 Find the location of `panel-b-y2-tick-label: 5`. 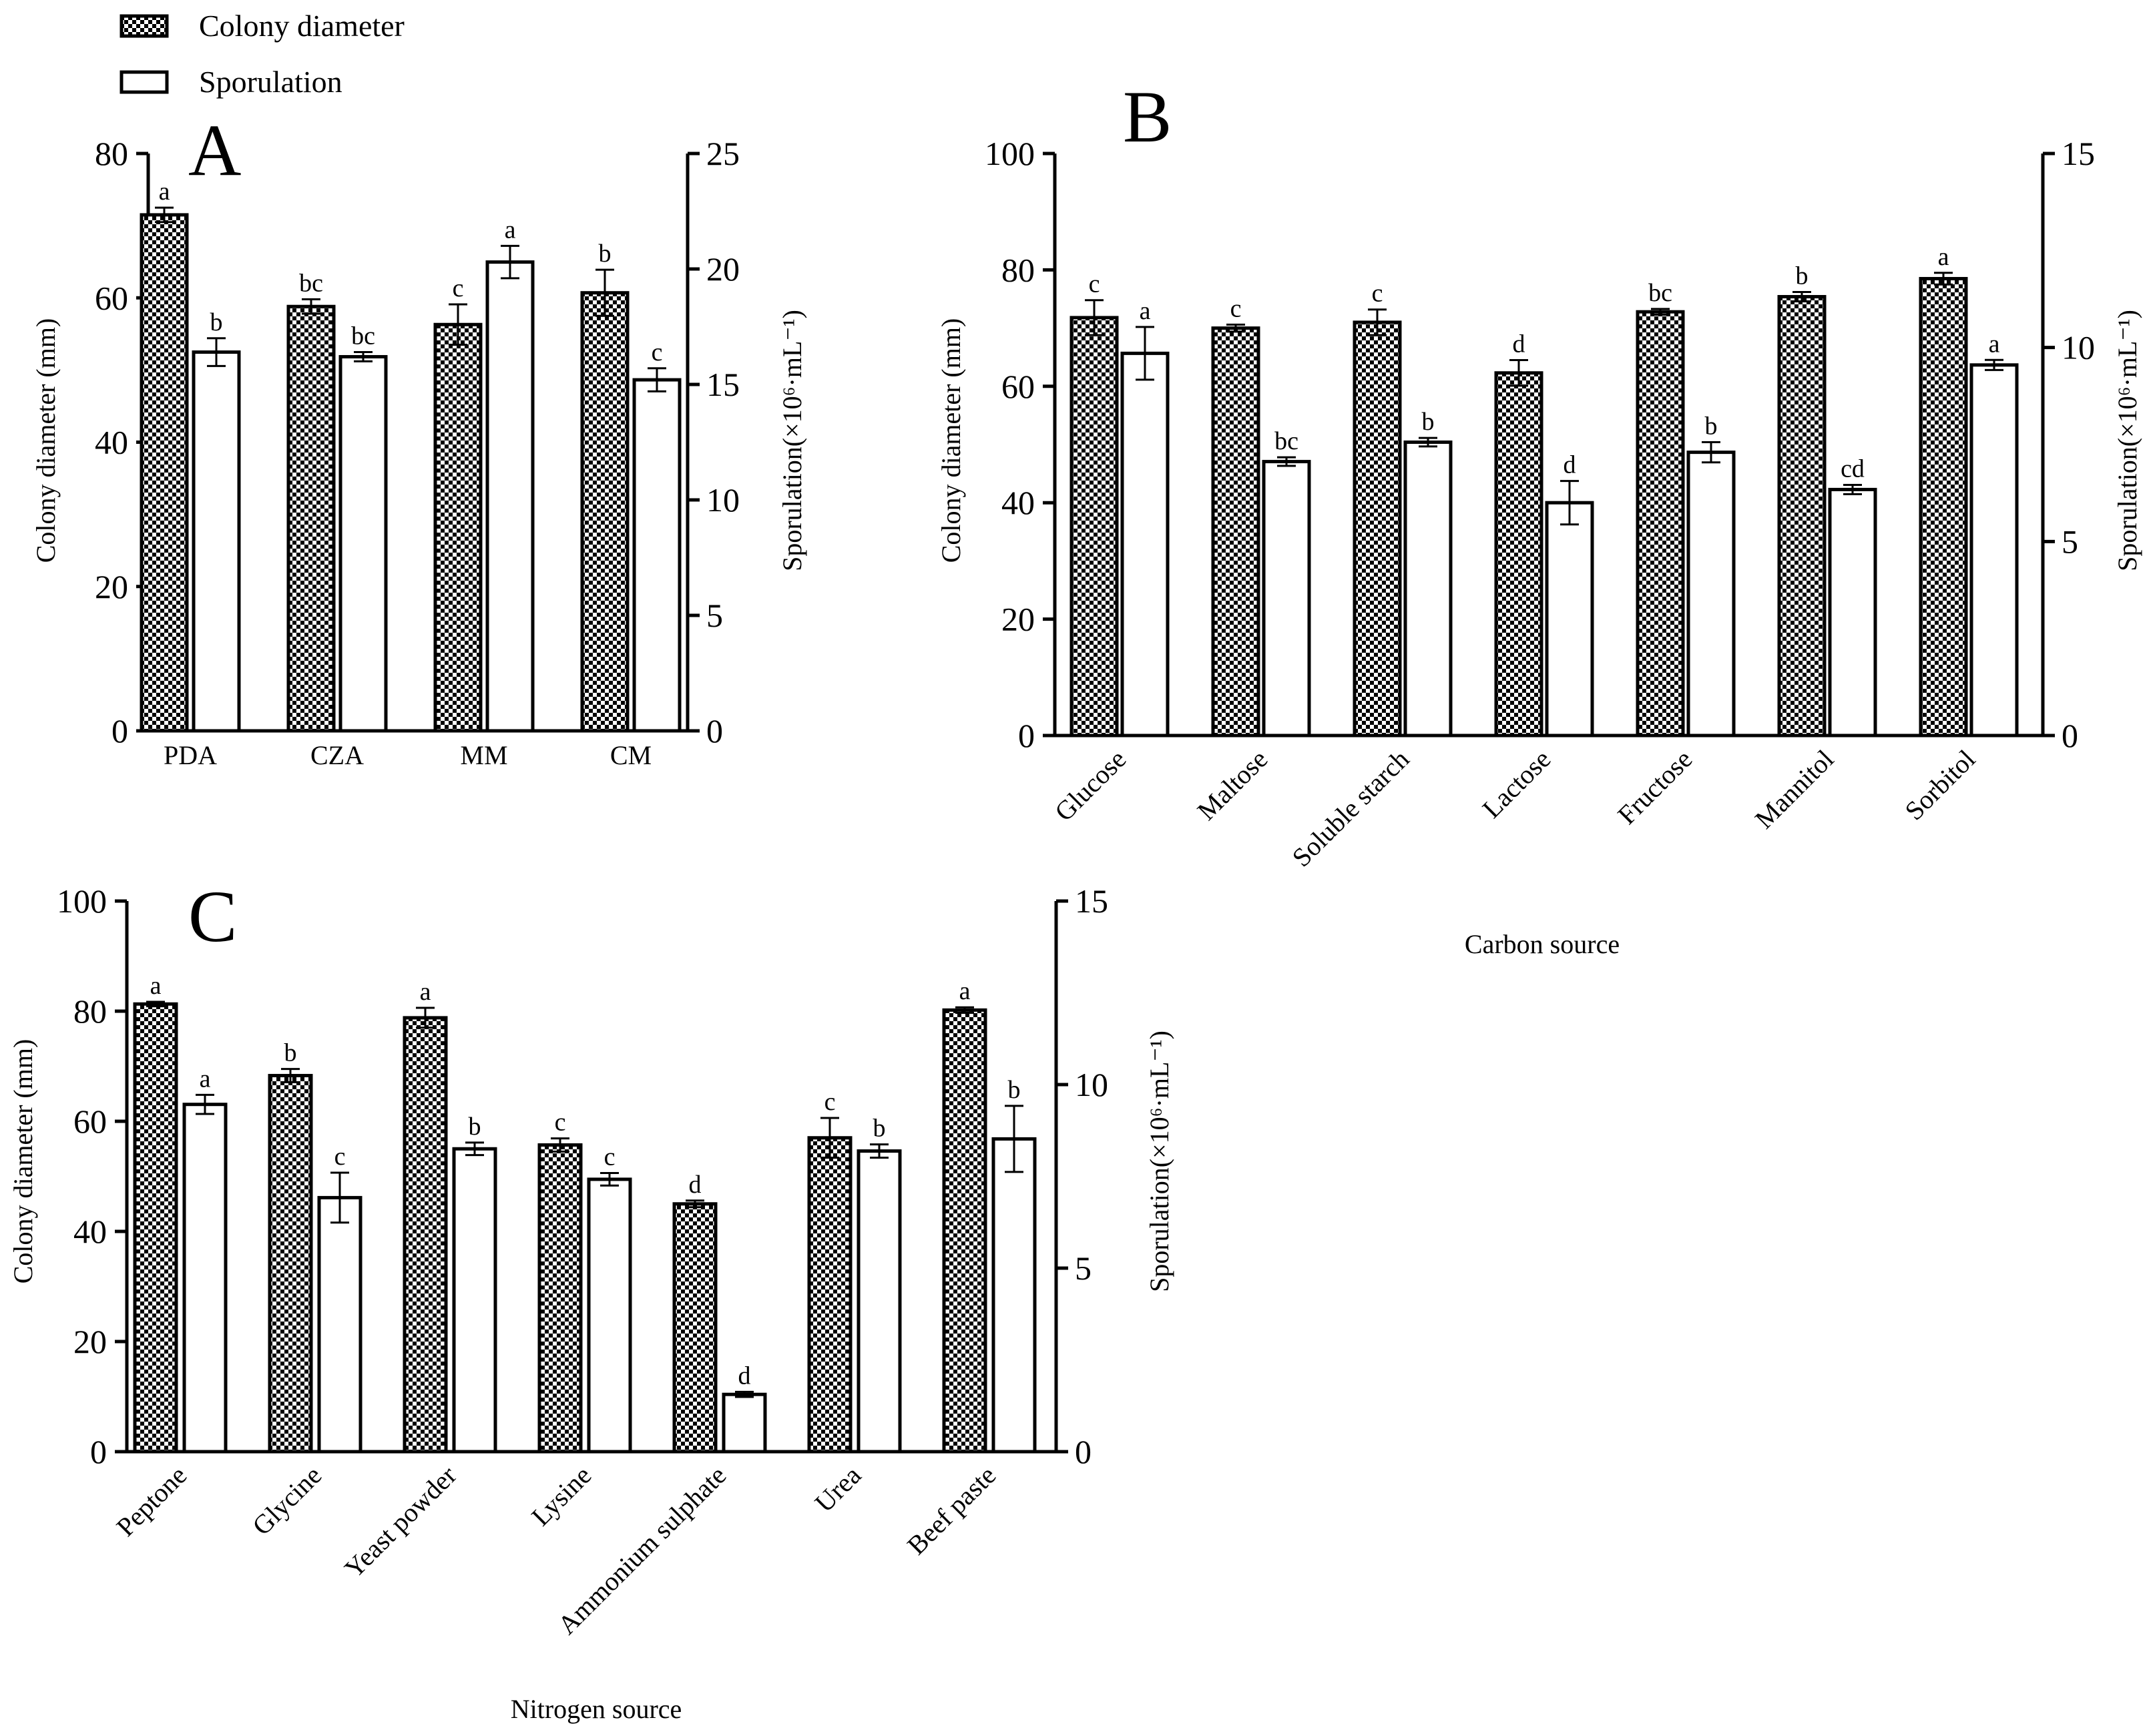

panel-b-y2-tick-label: 5 is located at coordinates (2070, 541).